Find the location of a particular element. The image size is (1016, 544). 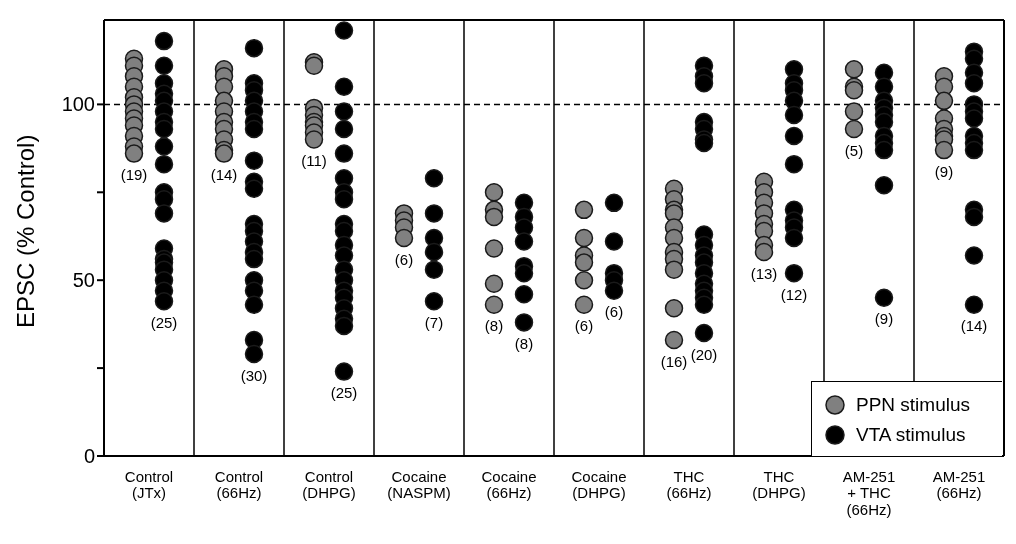

annotation: (16) is located at coordinates (674, 361).